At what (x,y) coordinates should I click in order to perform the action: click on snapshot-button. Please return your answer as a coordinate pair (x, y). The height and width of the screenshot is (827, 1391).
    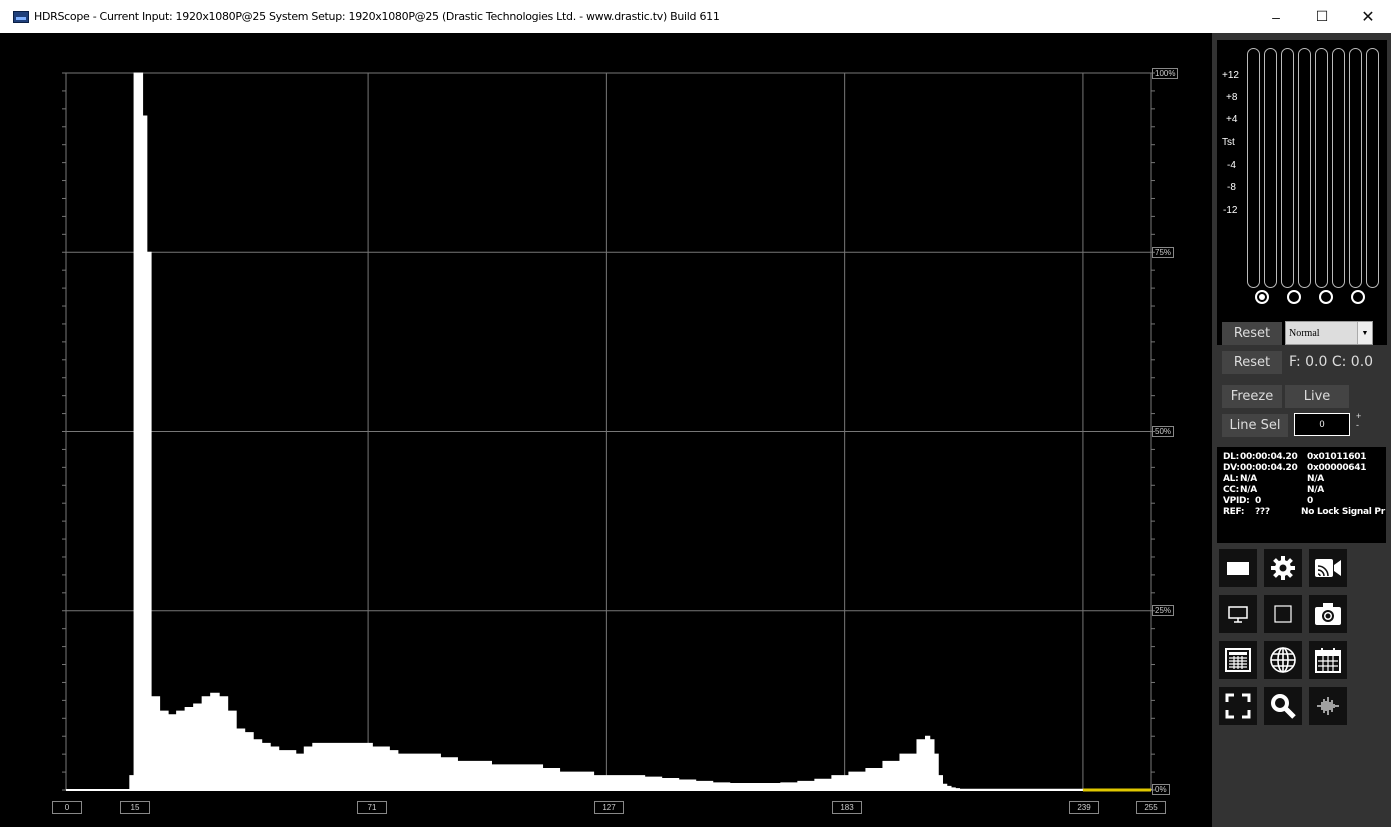
    Looking at the image, I should click on (1328, 614).